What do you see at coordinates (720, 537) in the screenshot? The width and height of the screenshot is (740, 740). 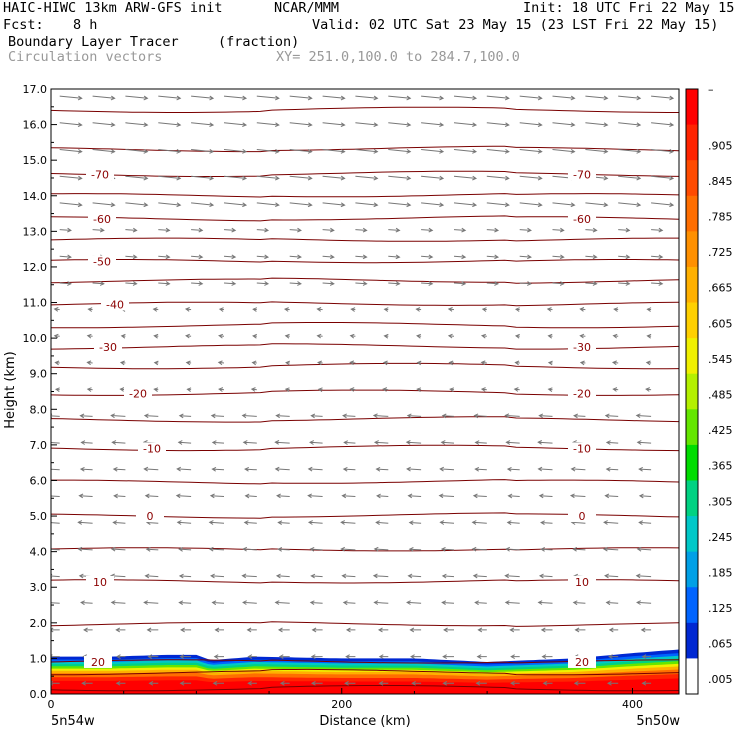 I see `colorbar-label-12: .245` at bounding box center [720, 537].